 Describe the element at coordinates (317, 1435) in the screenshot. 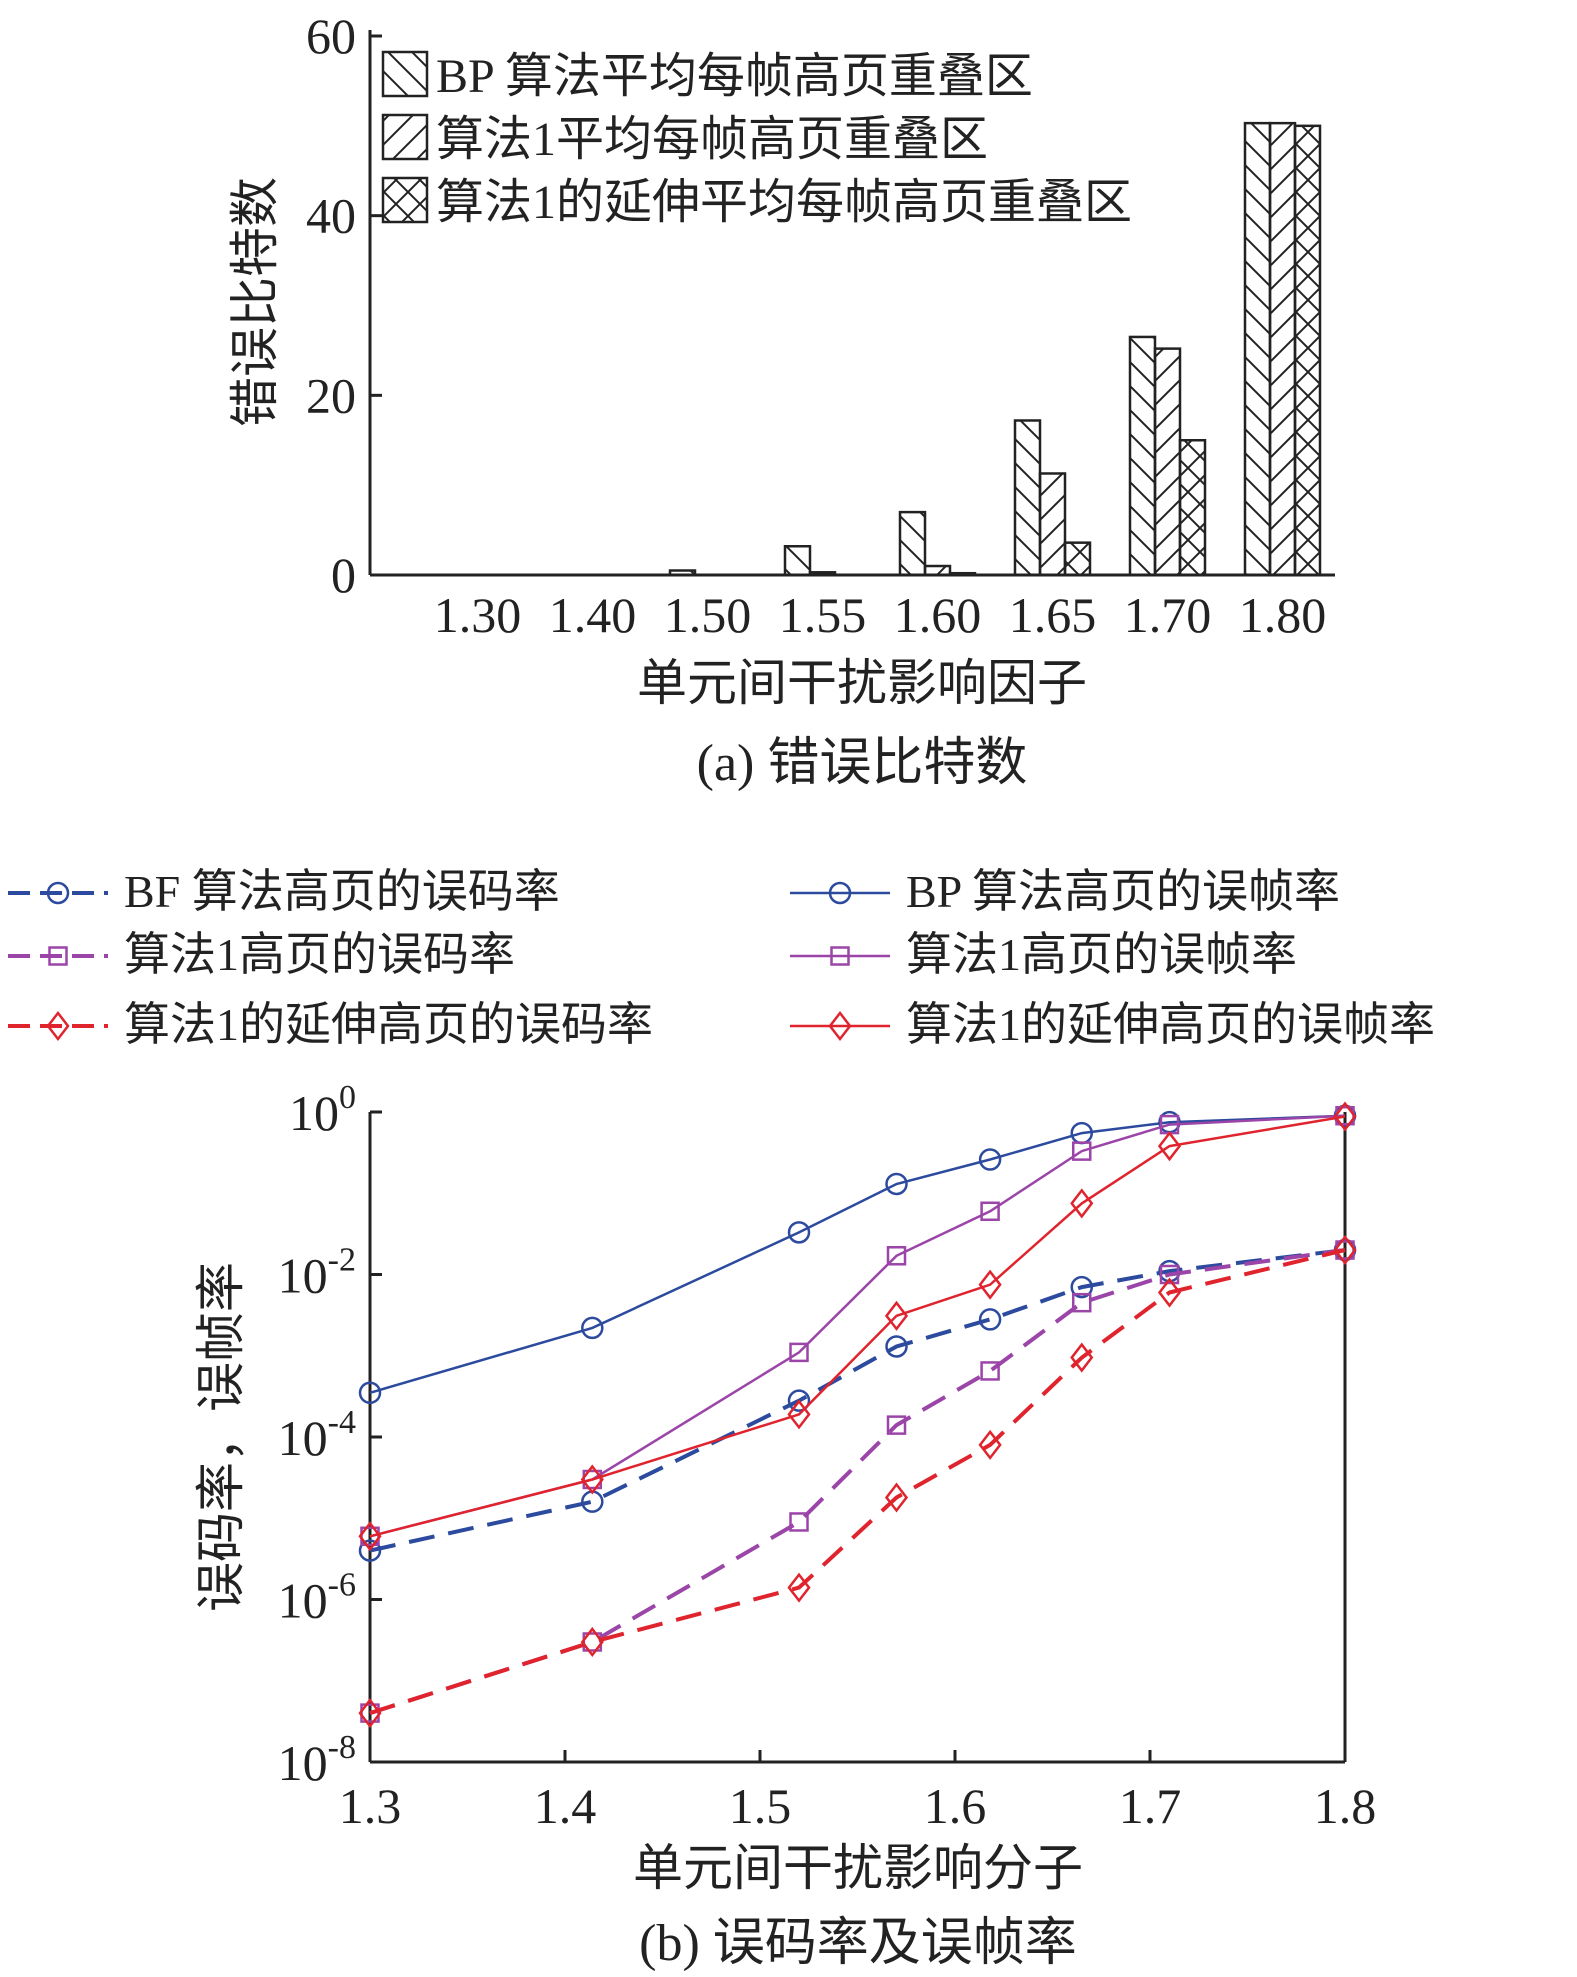

I see `y-tick-label: 10⁻⁴` at that location.